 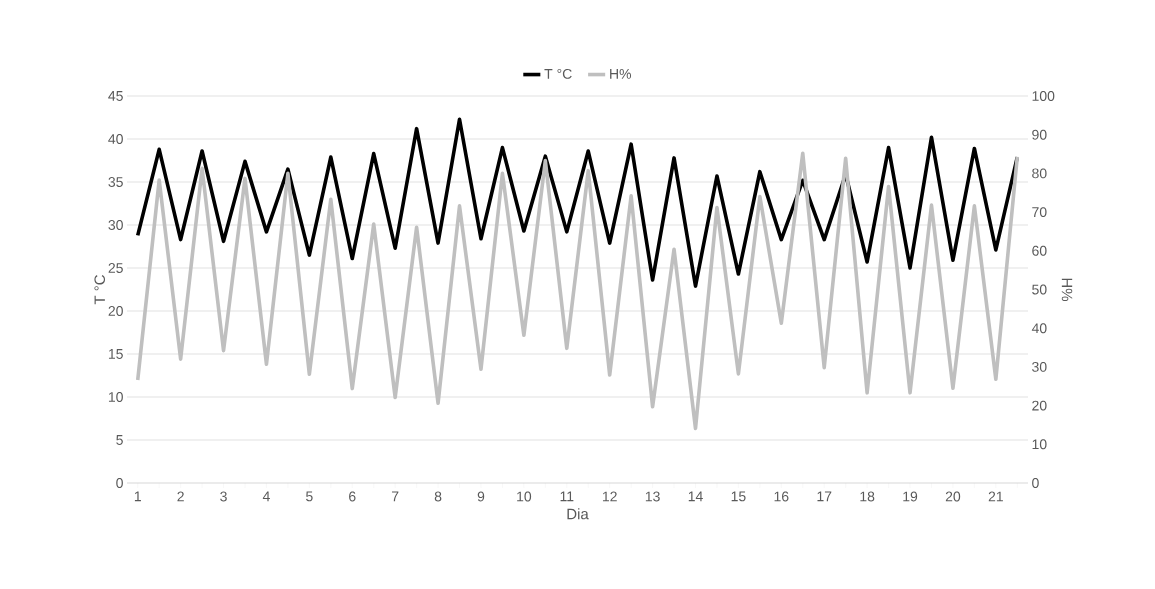 What do you see at coordinates (1039, 212) in the screenshot?
I see `y2-tick-label: 70` at bounding box center [1039, 212].